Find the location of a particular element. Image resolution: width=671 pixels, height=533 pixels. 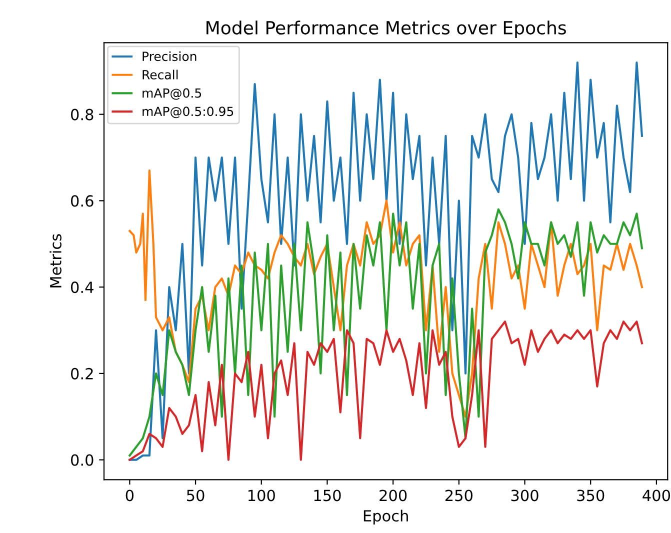

legend-label: Precision is located at coordinates (169, 56).